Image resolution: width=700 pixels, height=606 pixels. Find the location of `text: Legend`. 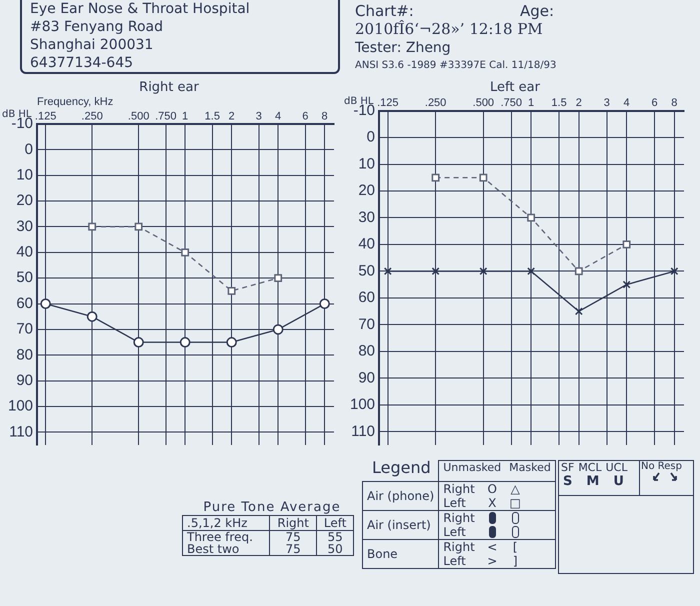

text: Legend is located at coordinates (401, 467).